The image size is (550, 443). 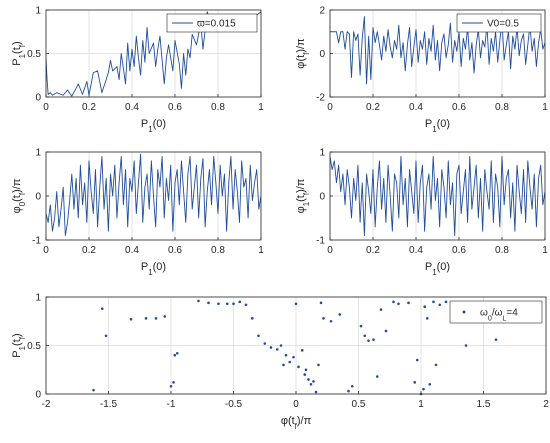 What do you see at coordinates (499, 315) in the screenshot?
I see `legend-label: ω0/ωL=4` at bounding box center [499, 315].